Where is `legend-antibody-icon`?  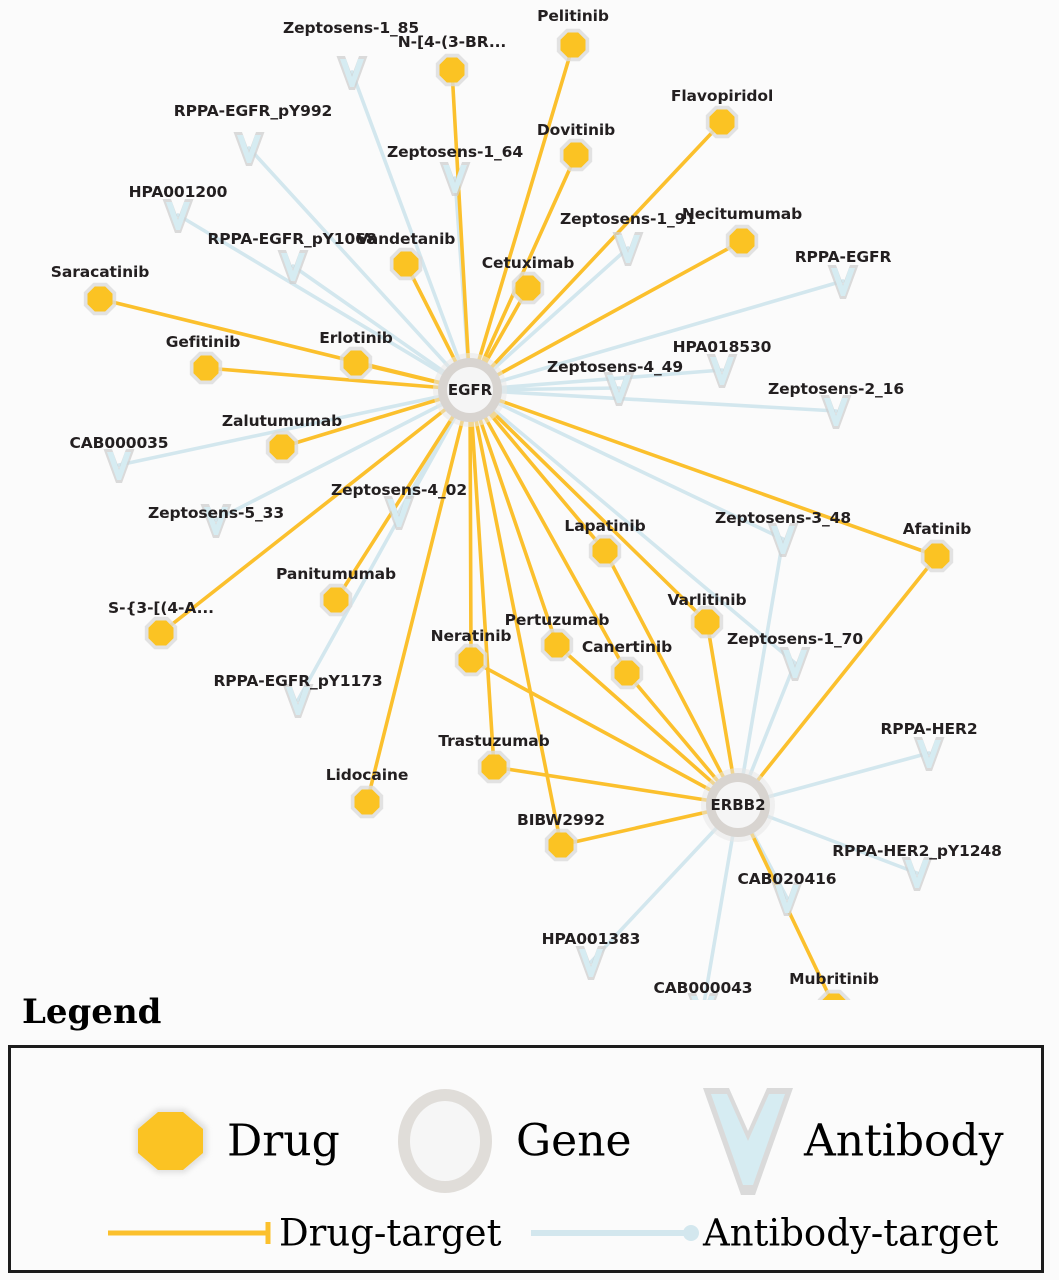 legend-antibody-icon is located at coordinates (748, 1141).